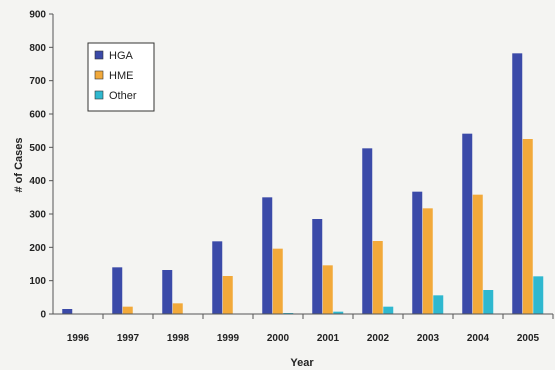  I want to click on bar-other-2001, so click(338, 312).